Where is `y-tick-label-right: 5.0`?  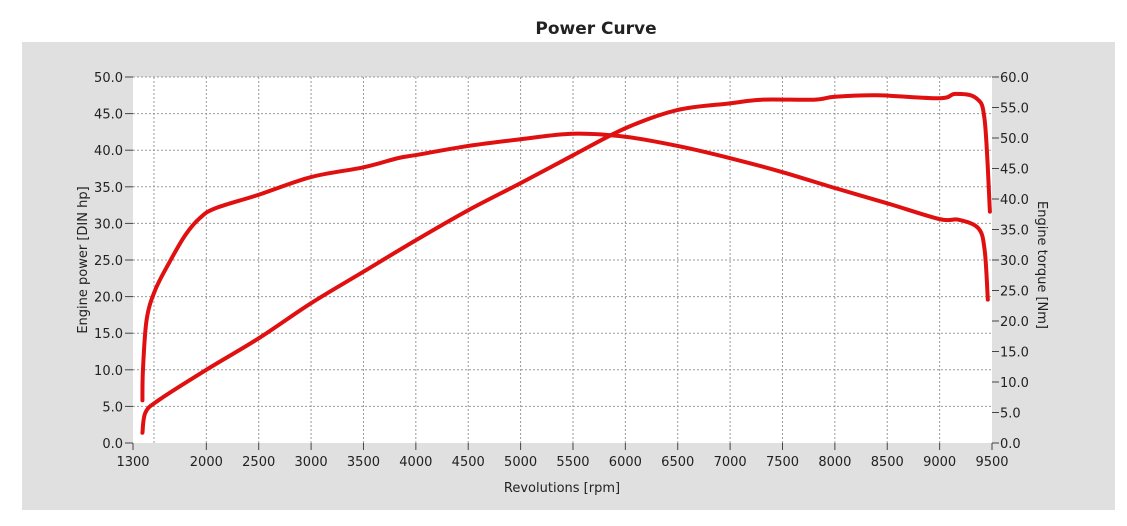
y-tick-label-right: 5.0 is located at coordinates (1010, 414).